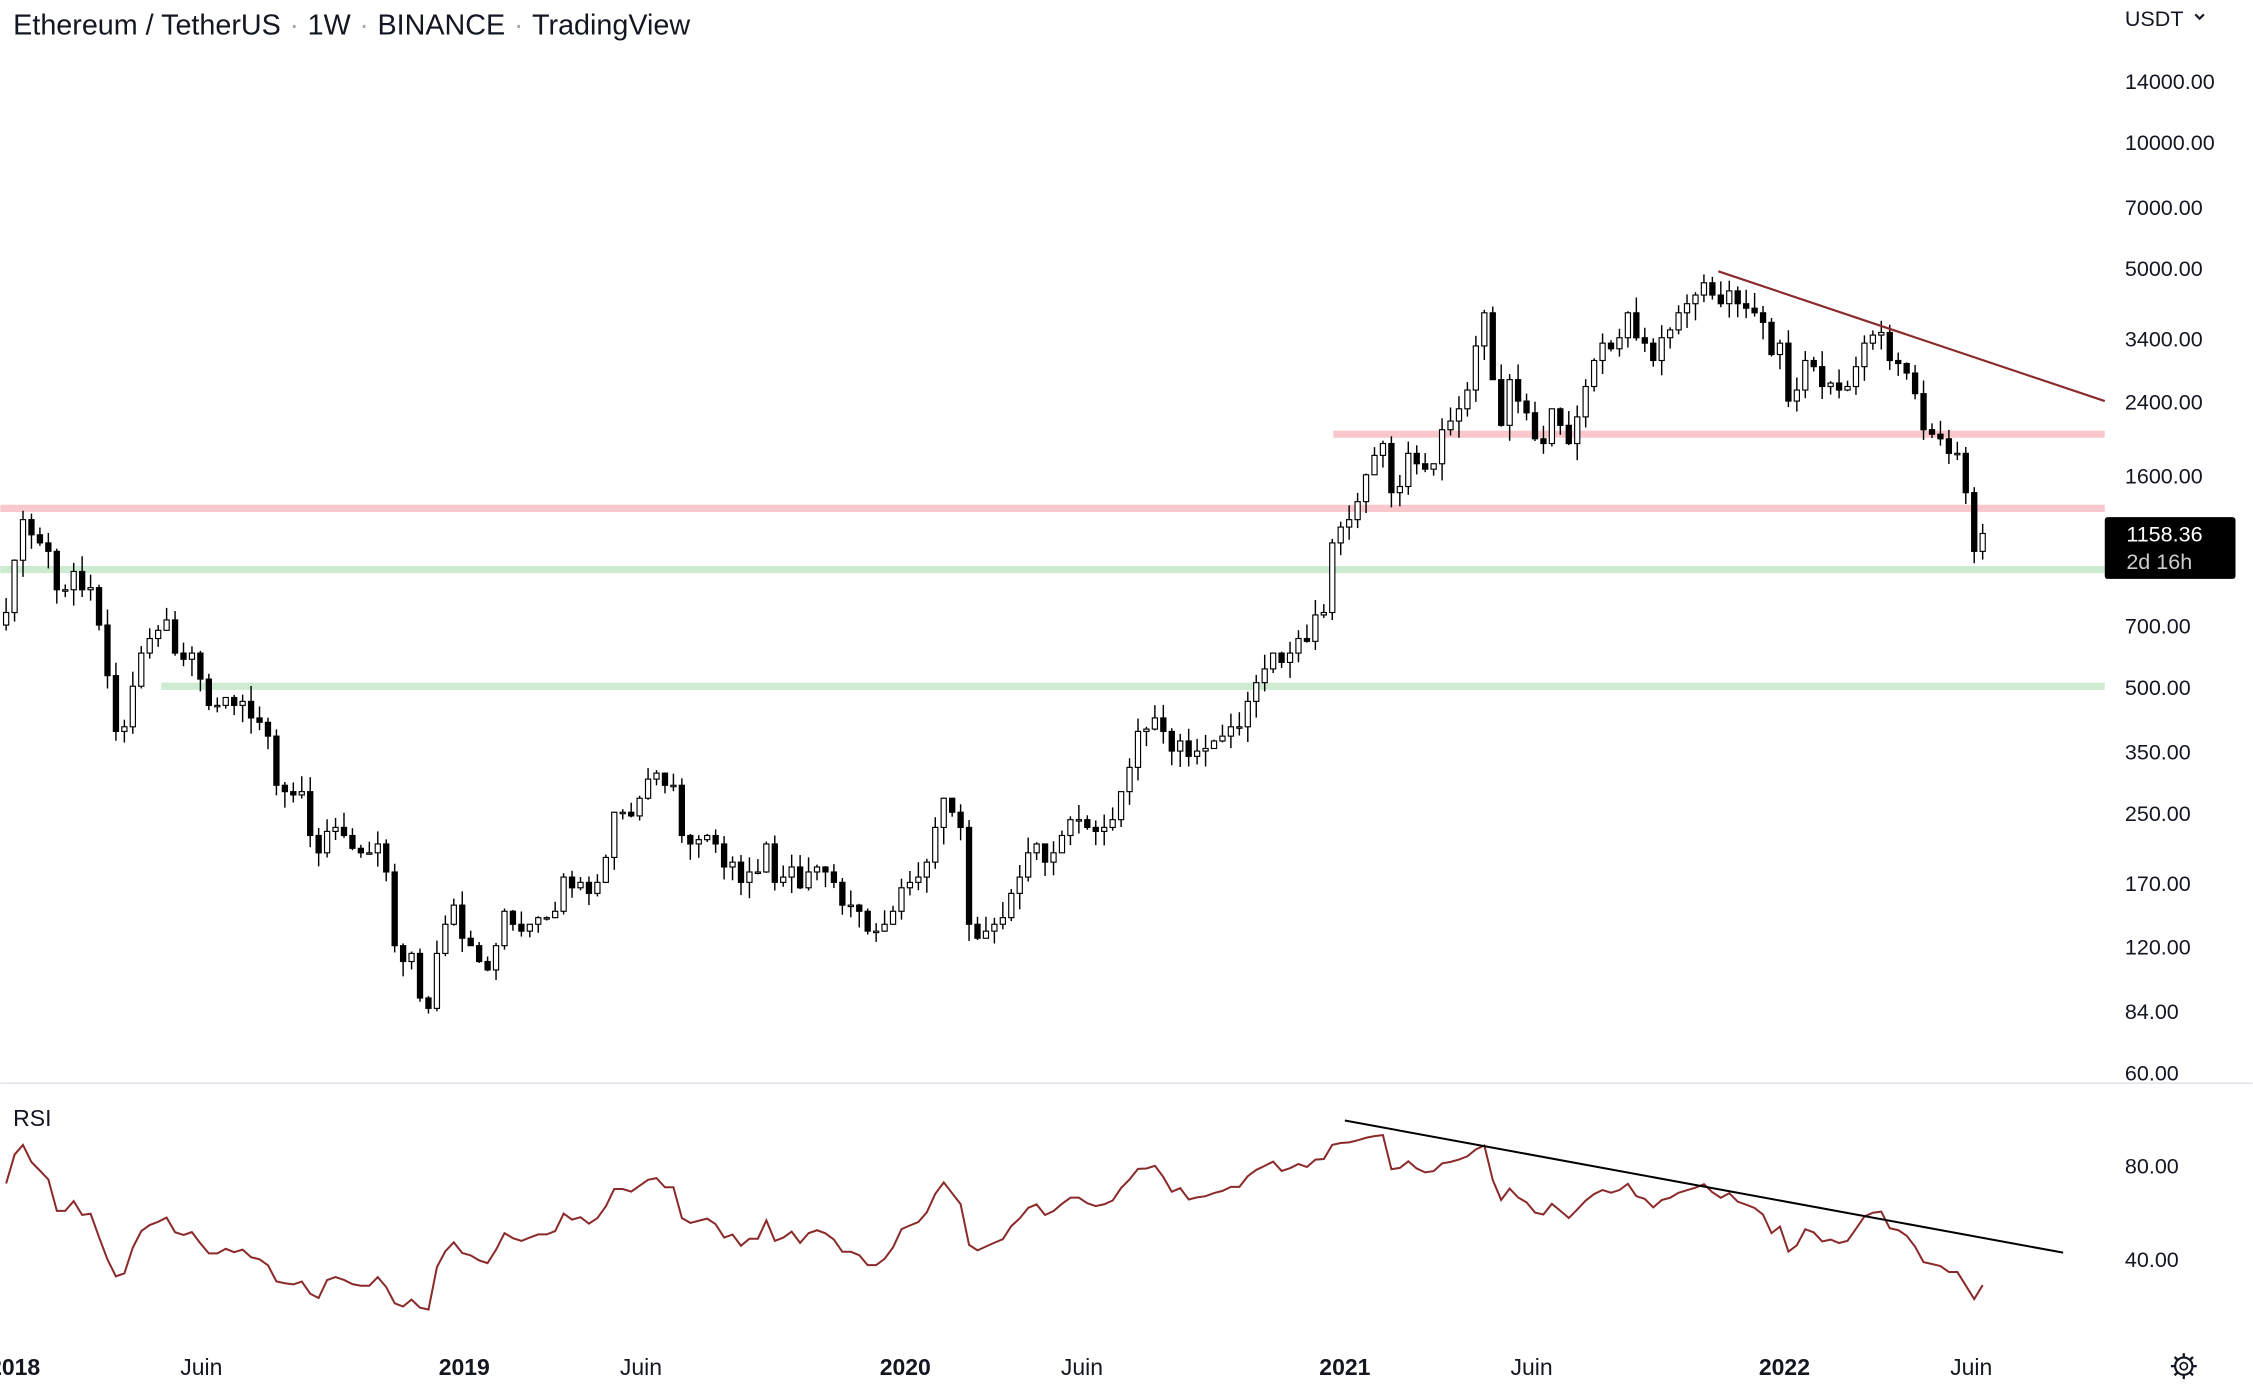  What do you see at coordinates (905, 1367) in the screenshot?
I see `time-tick: 2020` at bounding box center [905, 1367].